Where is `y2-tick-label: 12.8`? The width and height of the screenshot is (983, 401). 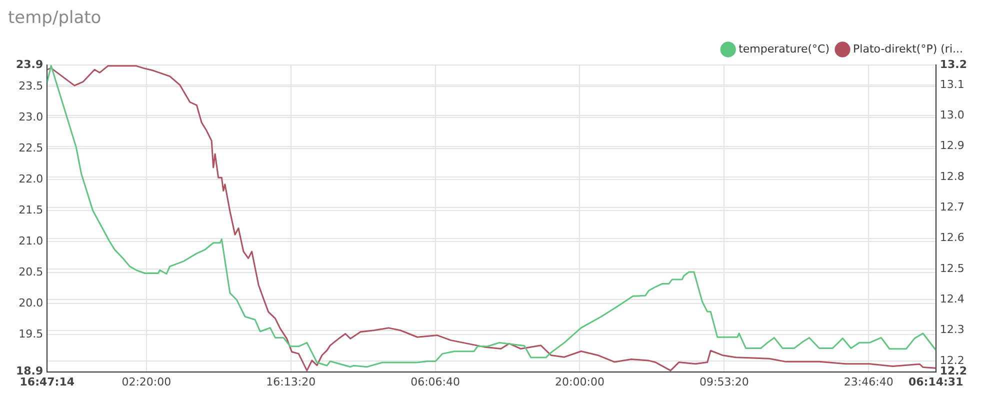 y2-tick-label: 12.8 is located at coordinates (952, 176).